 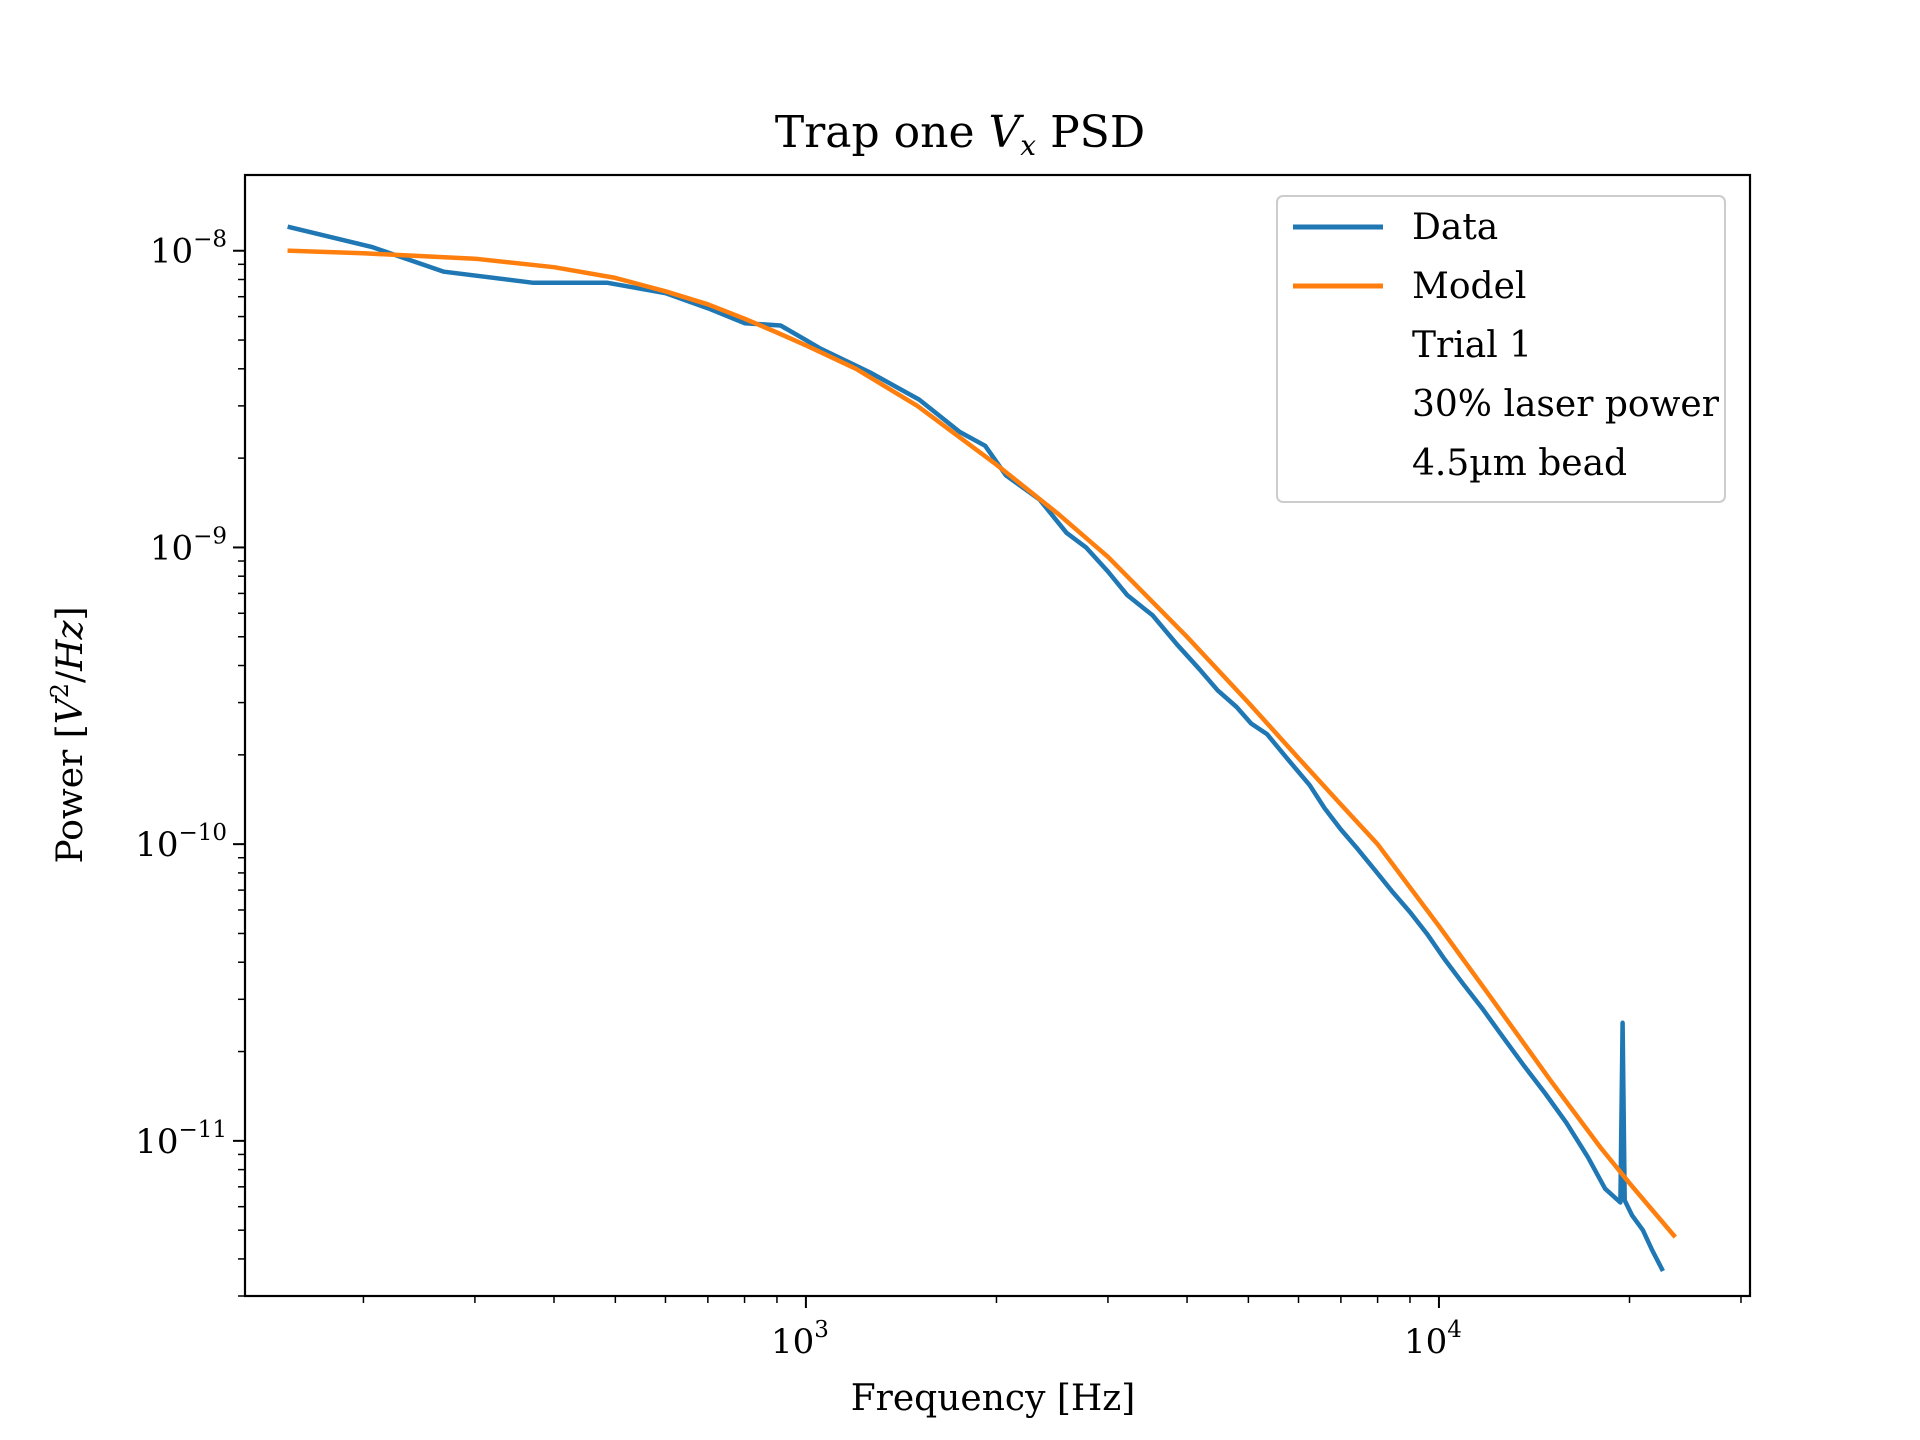 I want to click on legend-box, so click(x=1501, y=349).